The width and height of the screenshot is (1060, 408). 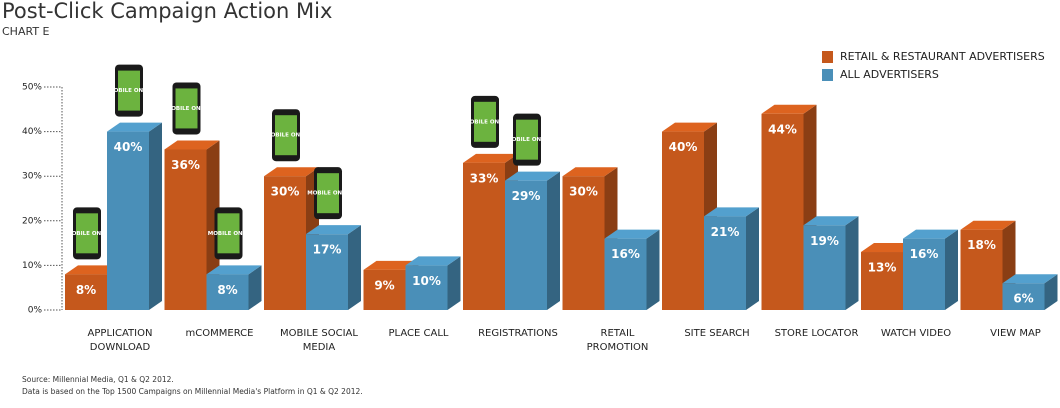 What do you see at coordinates (981, 245) in the screenshot?
I see `value-label: 18%` at bounding box center [981, 245].